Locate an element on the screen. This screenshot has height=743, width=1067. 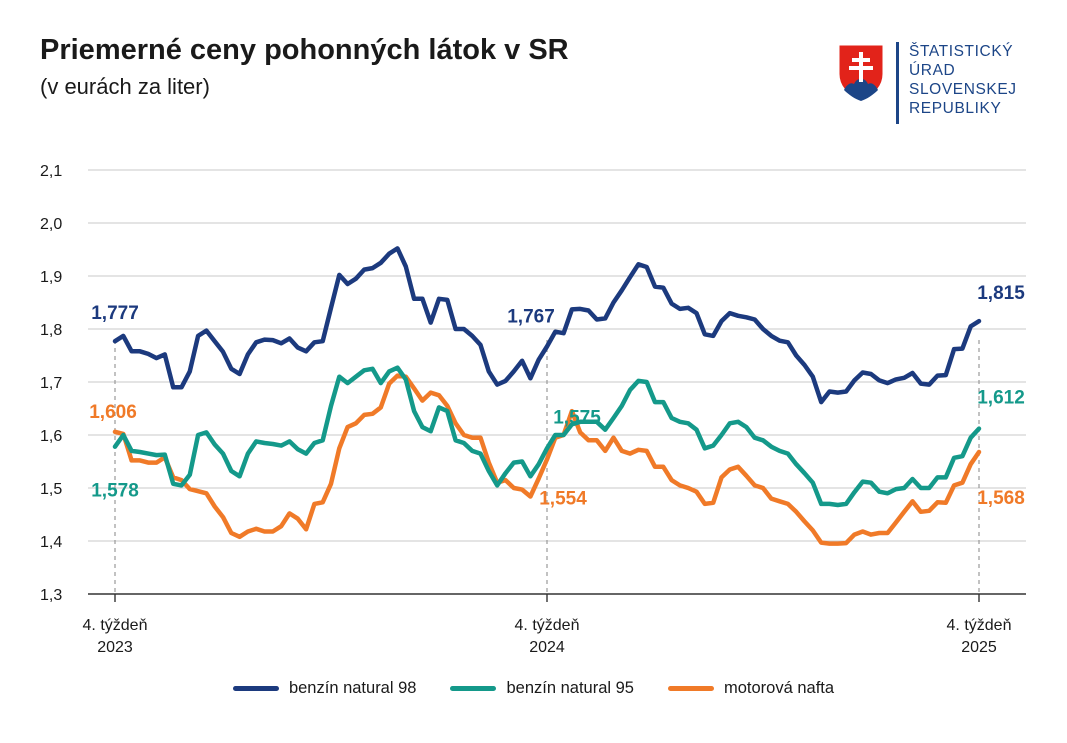
slovak-coat-of-arms-icon is located at coordinates (861, 73).